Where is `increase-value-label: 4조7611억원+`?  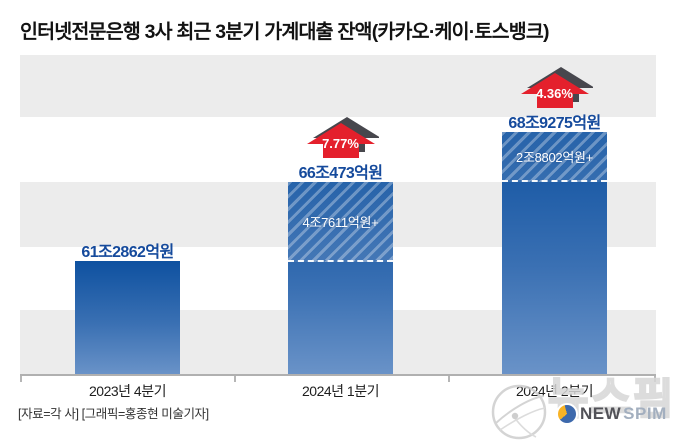 increase-value-label: 4조7611억원+ is located at coordinates (340, 222).